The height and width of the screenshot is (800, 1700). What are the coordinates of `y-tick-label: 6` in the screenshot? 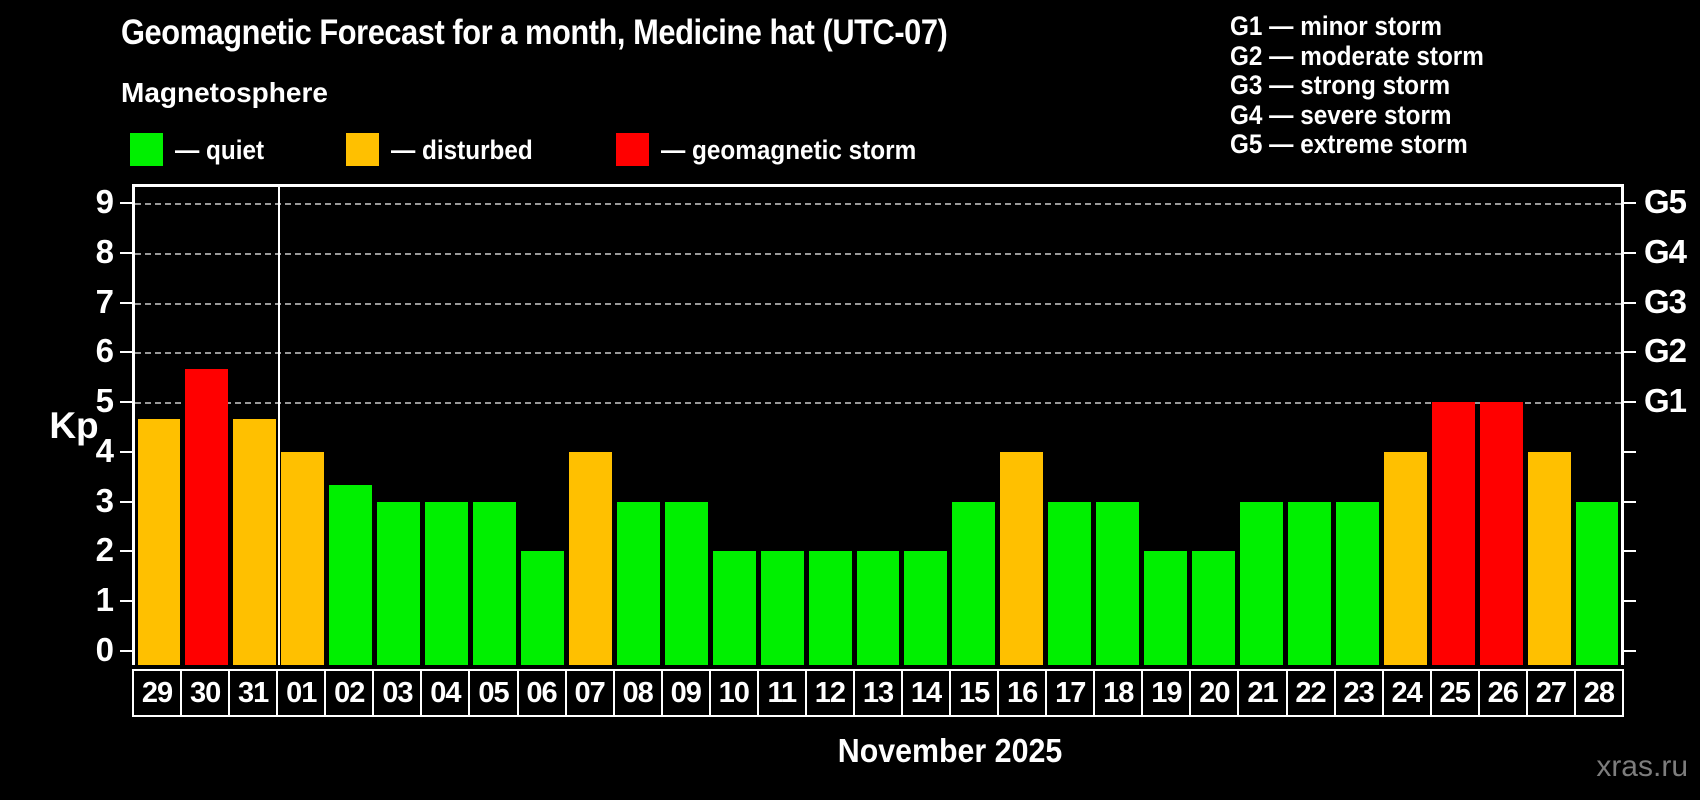 It's located at (104, 351).